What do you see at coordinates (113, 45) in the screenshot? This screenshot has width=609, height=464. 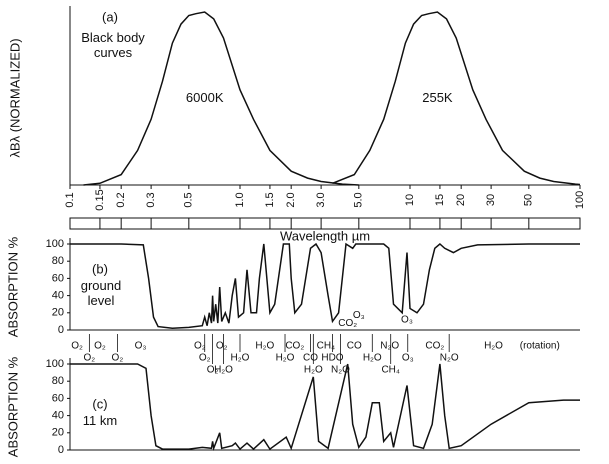 I see `panel-a-subtitle: Black body curves` at bounding box center [113, 45].